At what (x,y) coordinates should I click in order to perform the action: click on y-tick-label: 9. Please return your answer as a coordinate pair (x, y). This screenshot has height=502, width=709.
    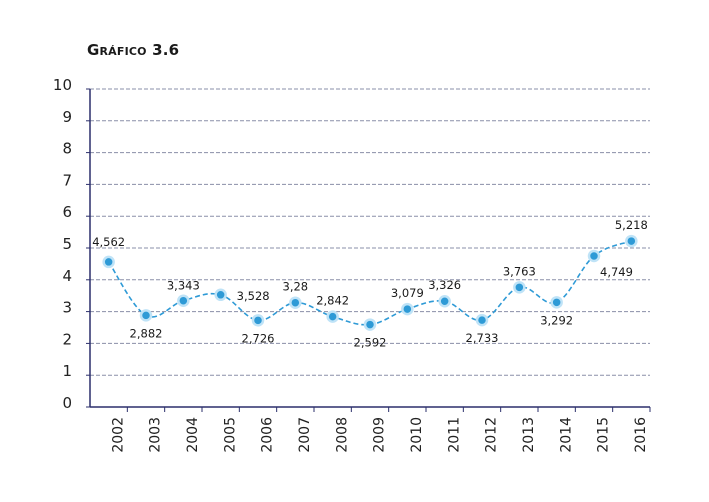
    Looking at the image, I should click on (67, 117).